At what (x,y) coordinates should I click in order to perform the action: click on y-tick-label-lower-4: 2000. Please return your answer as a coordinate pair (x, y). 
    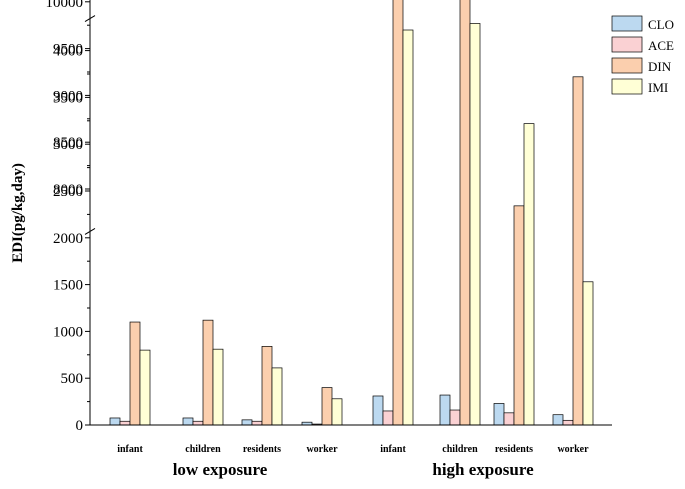
    Looking at the image, I should click on (68, 239).